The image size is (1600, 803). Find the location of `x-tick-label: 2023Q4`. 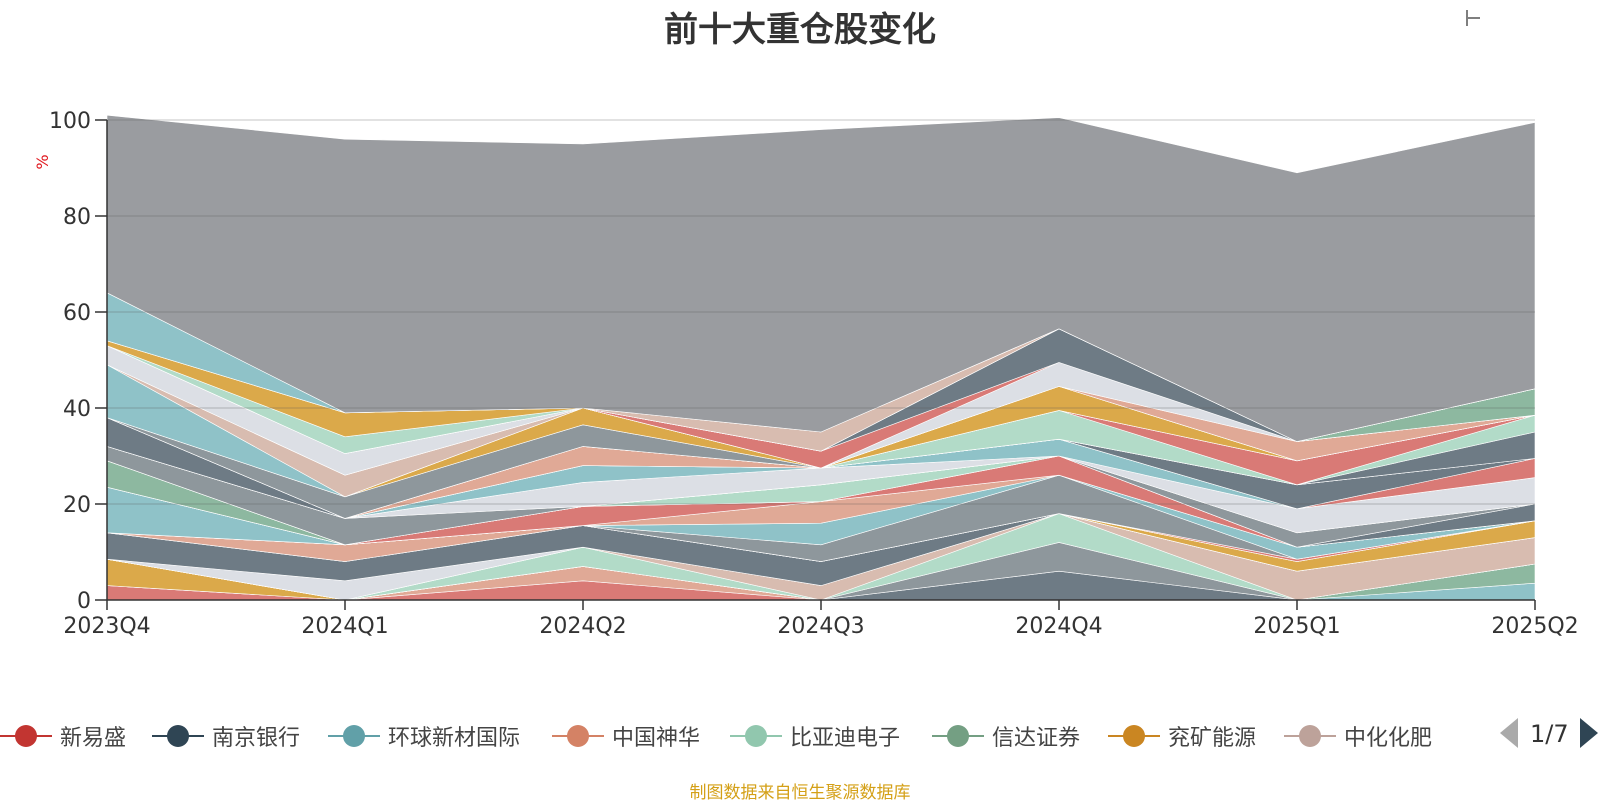

x-tick-label: 2023Q4 is located at coordinates (106, 626).